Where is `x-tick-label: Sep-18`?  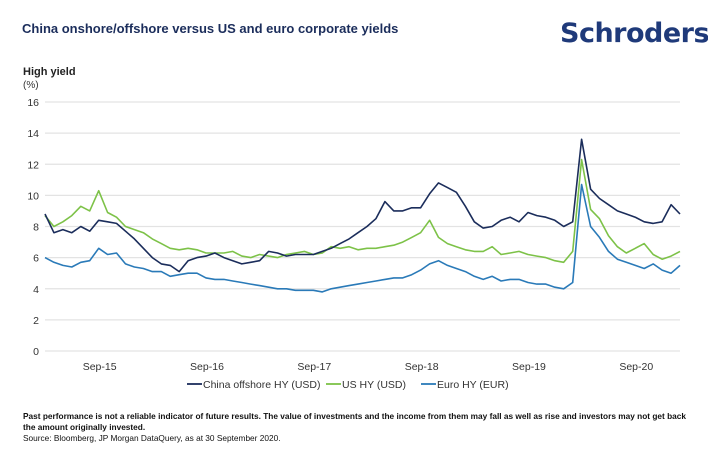 x-tick-label: Sep-18 is located at coordinates (422, 367).